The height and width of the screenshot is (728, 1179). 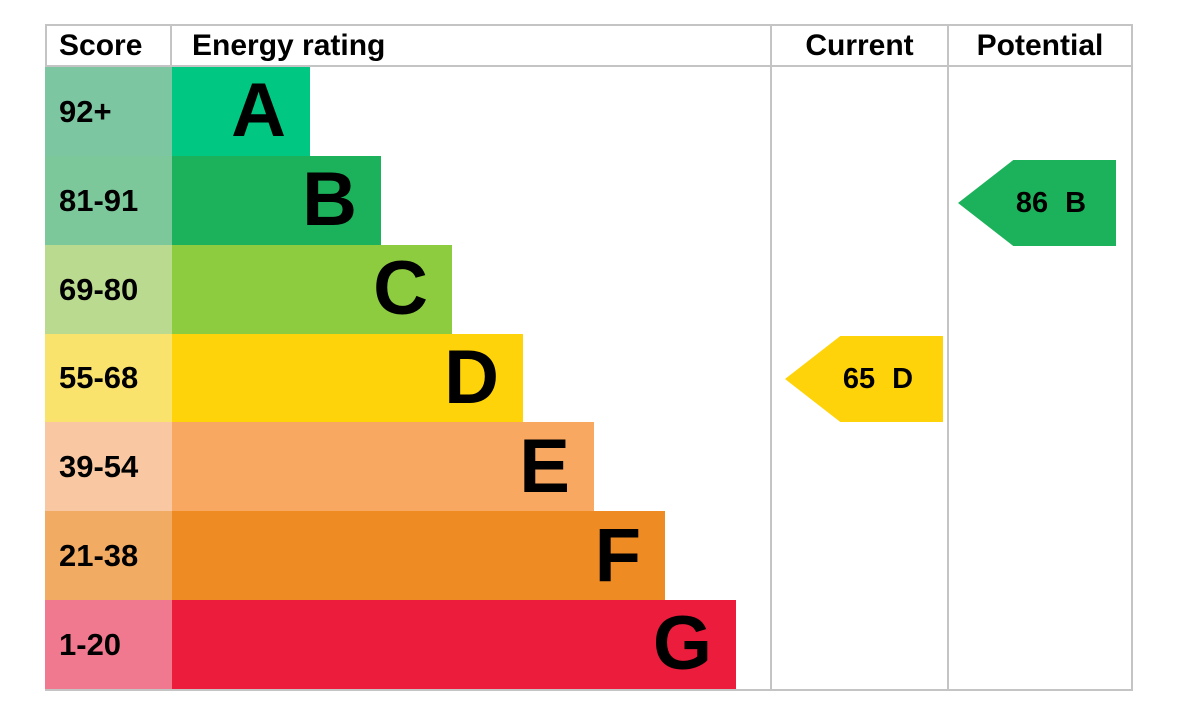 I want to click on score-range-label: 81-91, so click(x=108, y=200).